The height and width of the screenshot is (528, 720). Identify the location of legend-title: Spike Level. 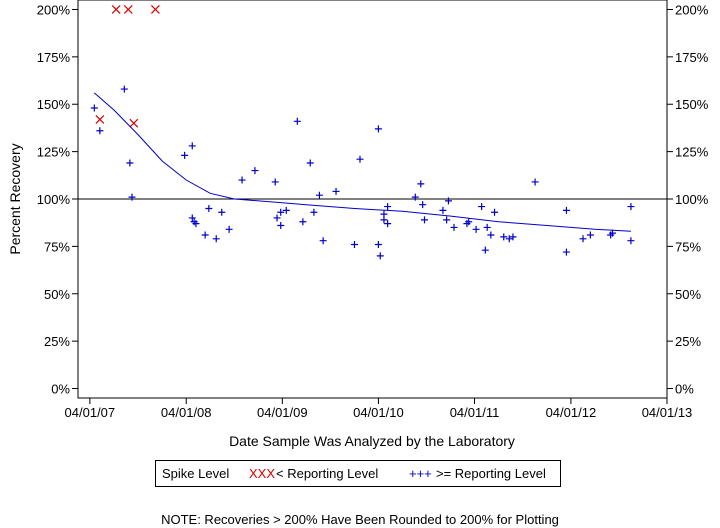
(196, 473).